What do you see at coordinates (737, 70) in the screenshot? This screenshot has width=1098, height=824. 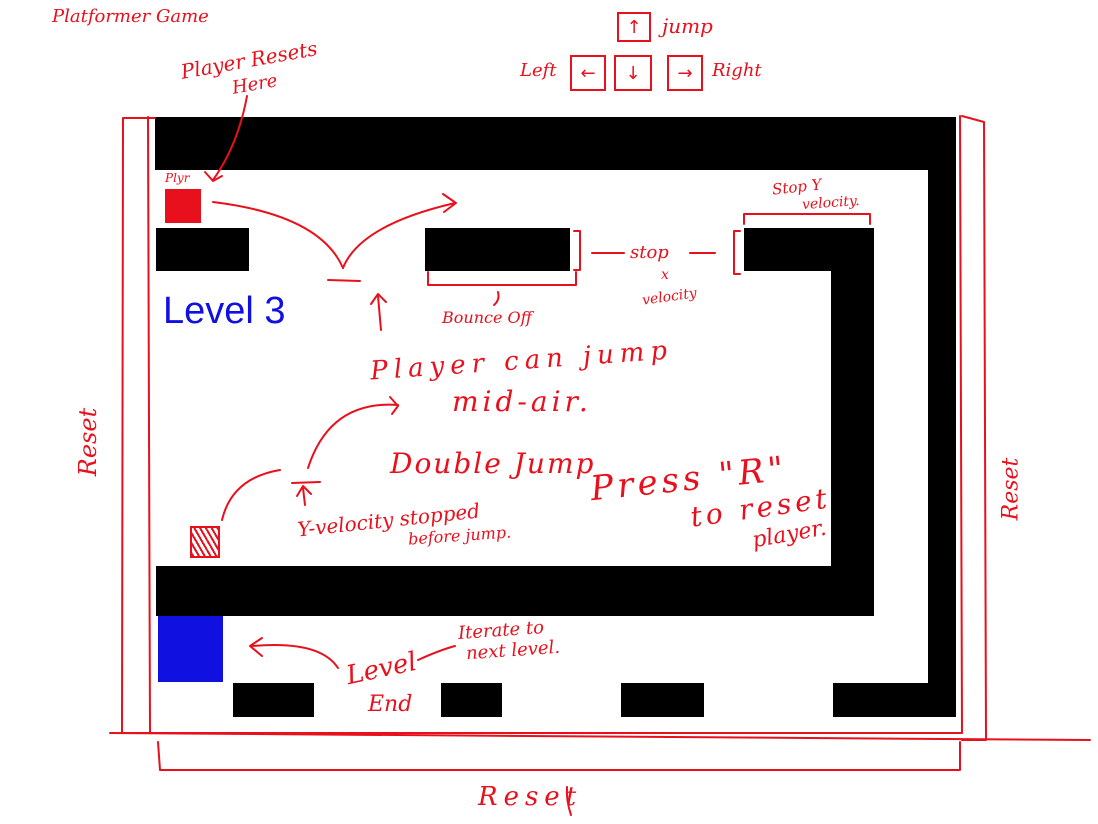 I see `right-label: Right` at bounding box center [737, 70].